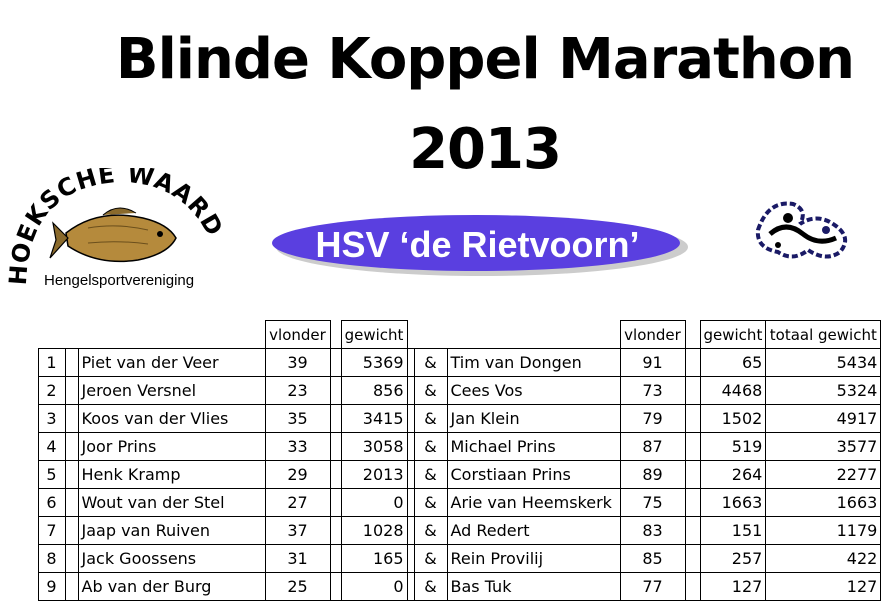 This screenshot has width=888, height=601. What do you see at coordinates (171, 362) in the screenshot?
I see `angler-1-name: Piet van der Veer` at bounding box center [171, 362].